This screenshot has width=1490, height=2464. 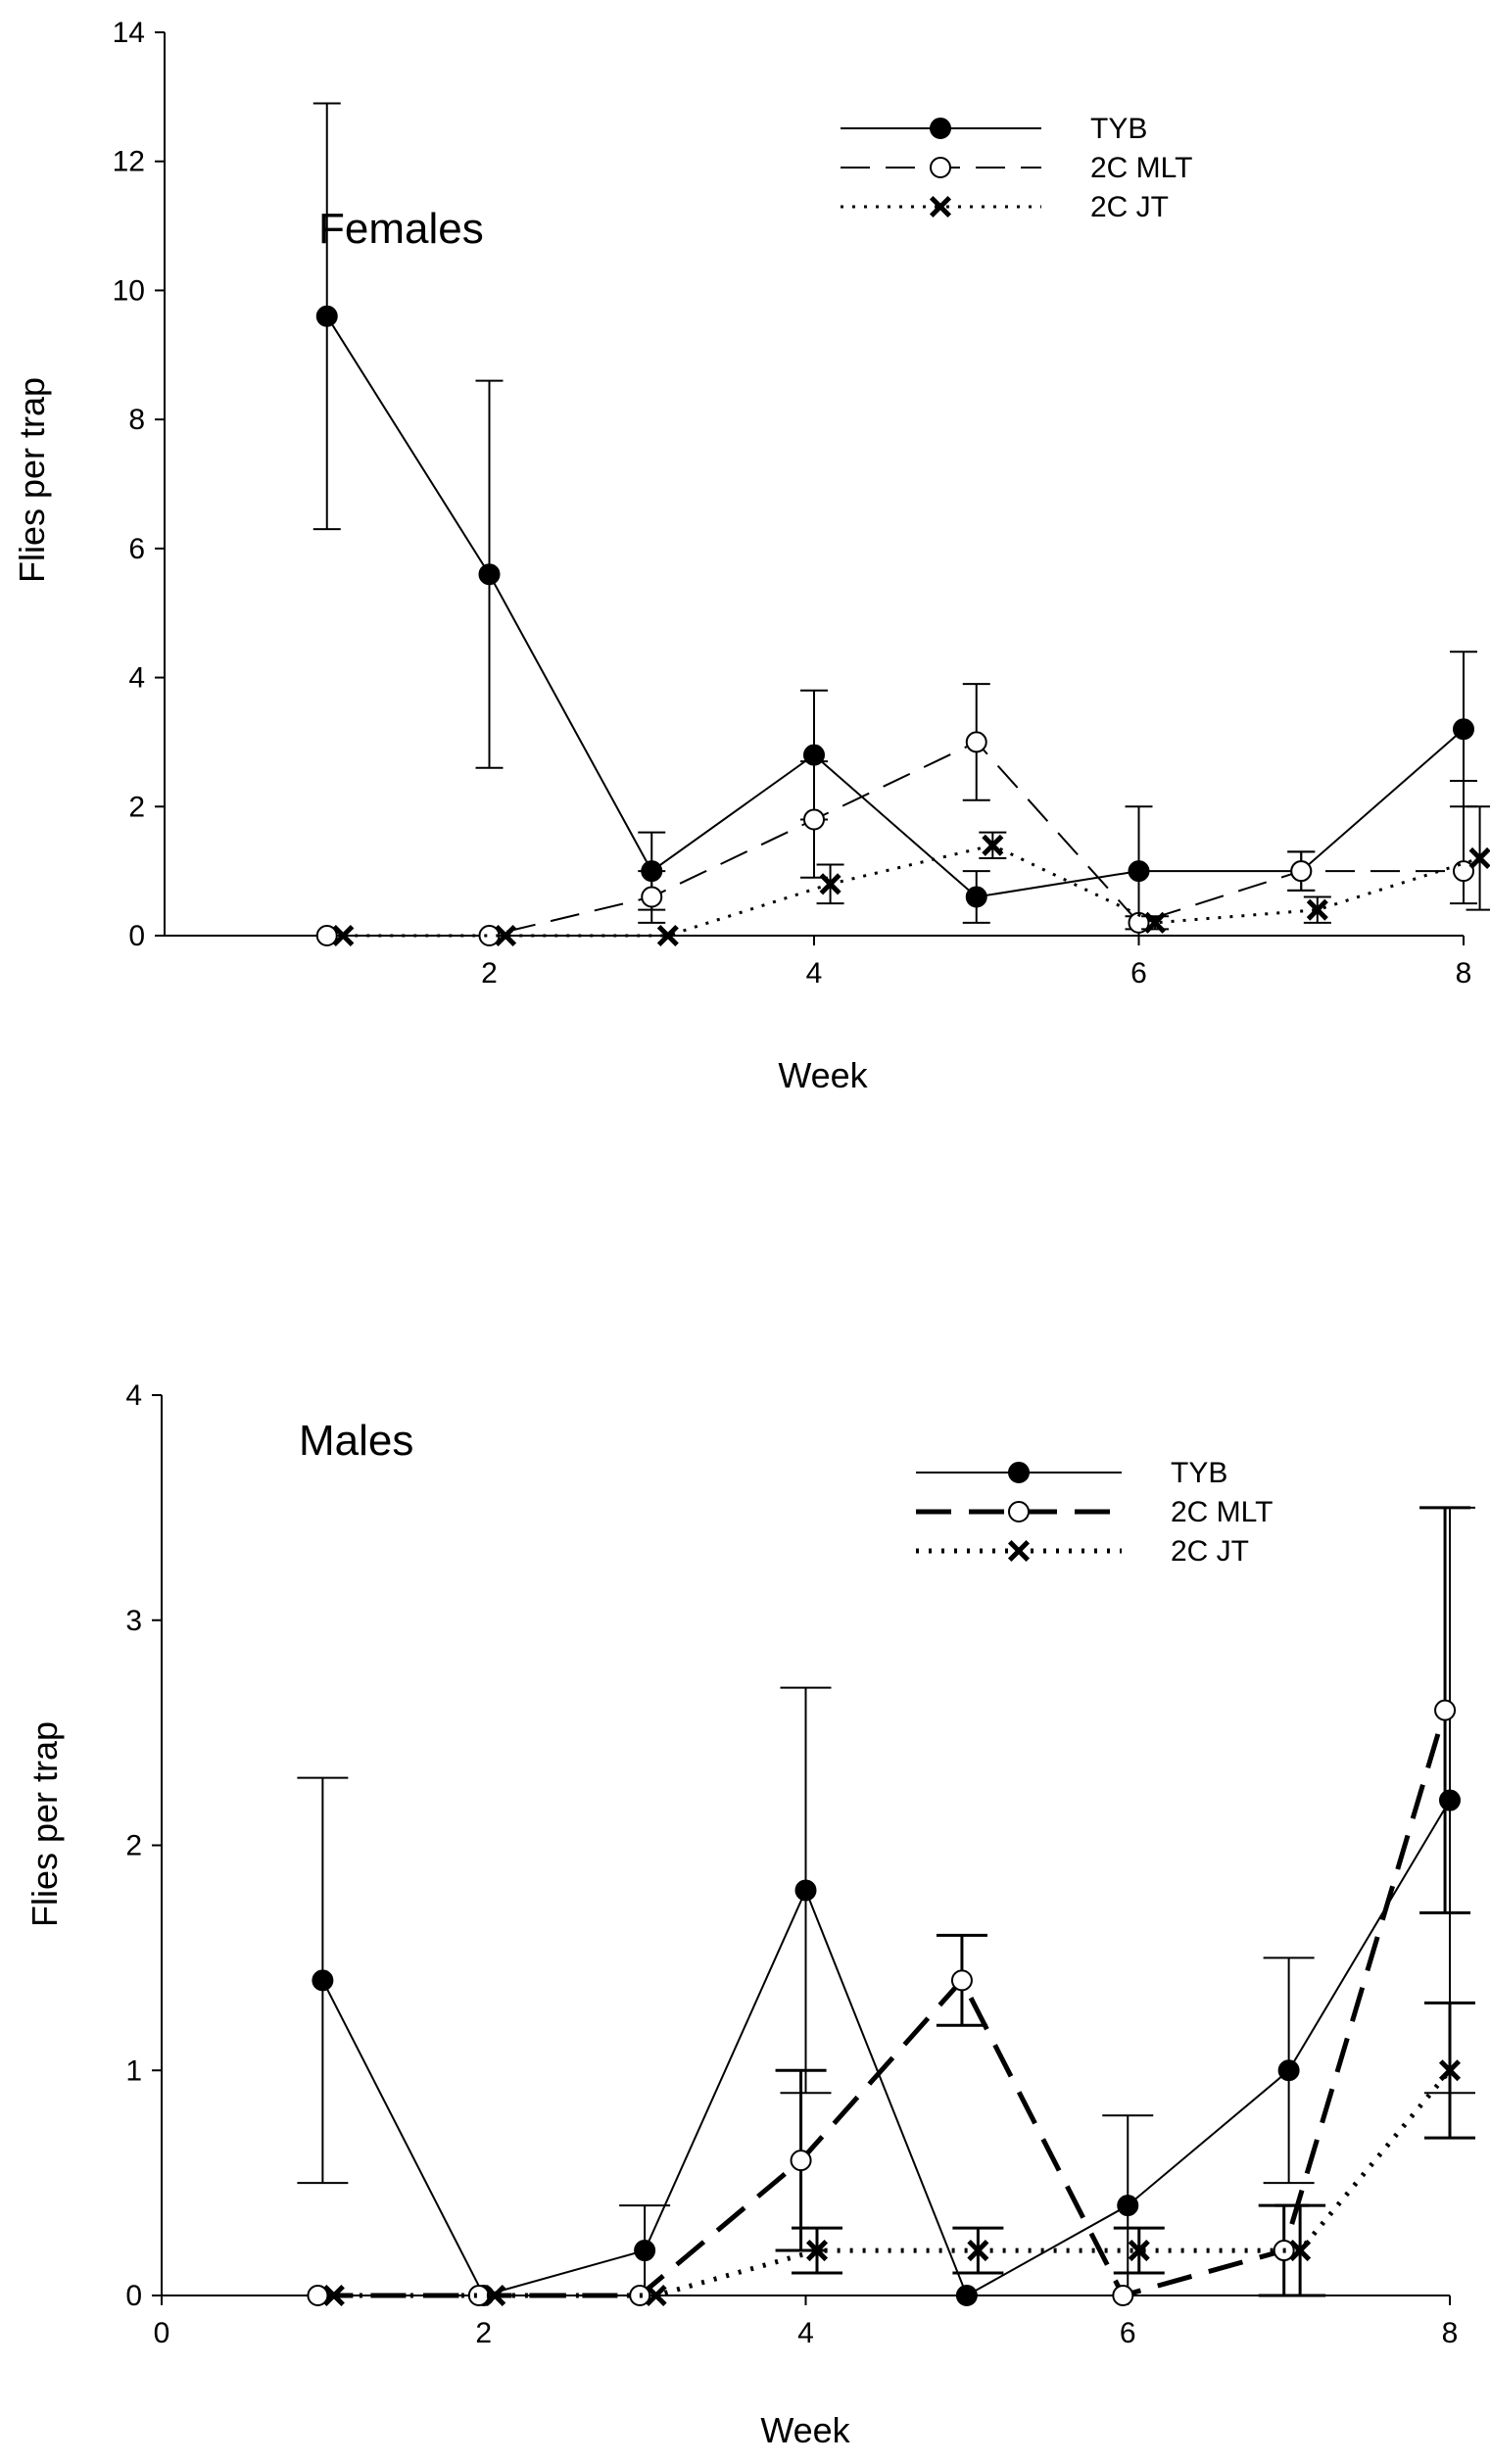 I want to click on y-axis-title-males: Flies per trap, so click(x=44, y=1824).